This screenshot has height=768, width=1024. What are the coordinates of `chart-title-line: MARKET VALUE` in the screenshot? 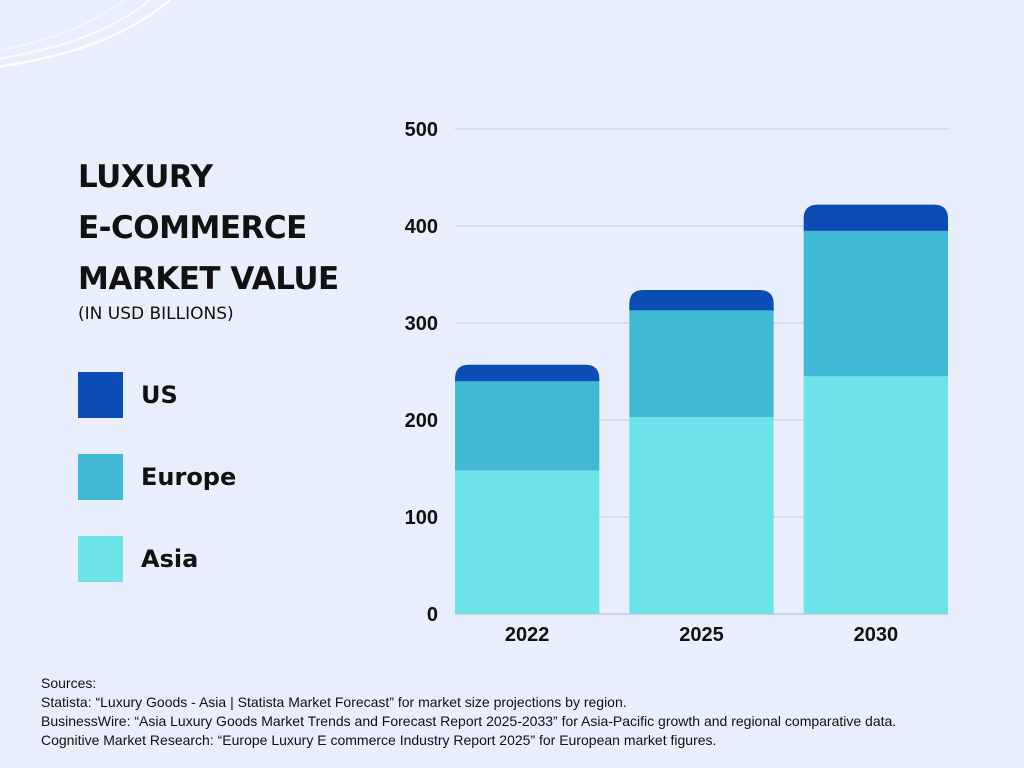 It's located at (208, 279).